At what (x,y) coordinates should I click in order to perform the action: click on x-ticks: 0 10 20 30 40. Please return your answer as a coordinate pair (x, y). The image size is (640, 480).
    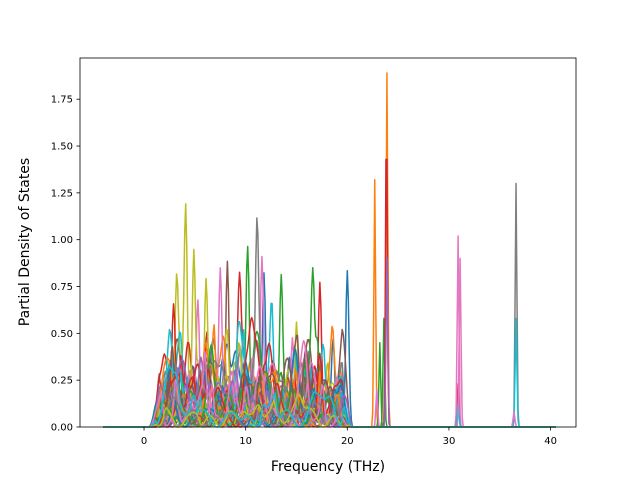
    Looking at the image, I should click on (349, 437).